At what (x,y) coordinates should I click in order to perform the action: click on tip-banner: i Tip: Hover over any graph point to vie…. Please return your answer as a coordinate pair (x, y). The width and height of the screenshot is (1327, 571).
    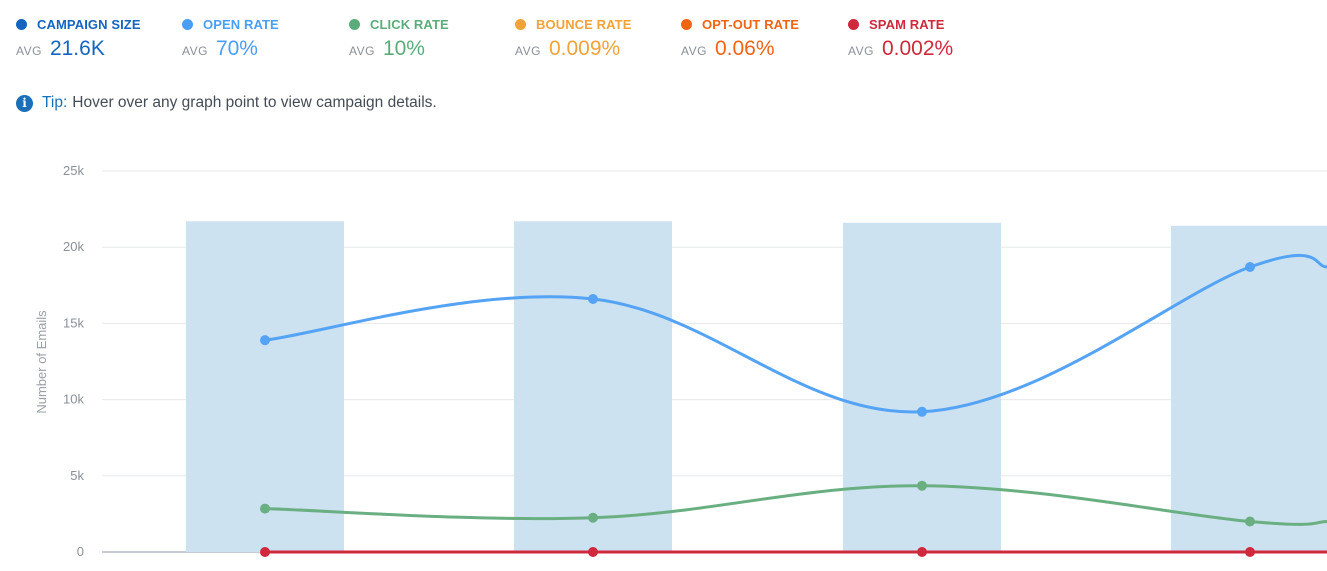
    Looking at the image, I should click on (226, 103).